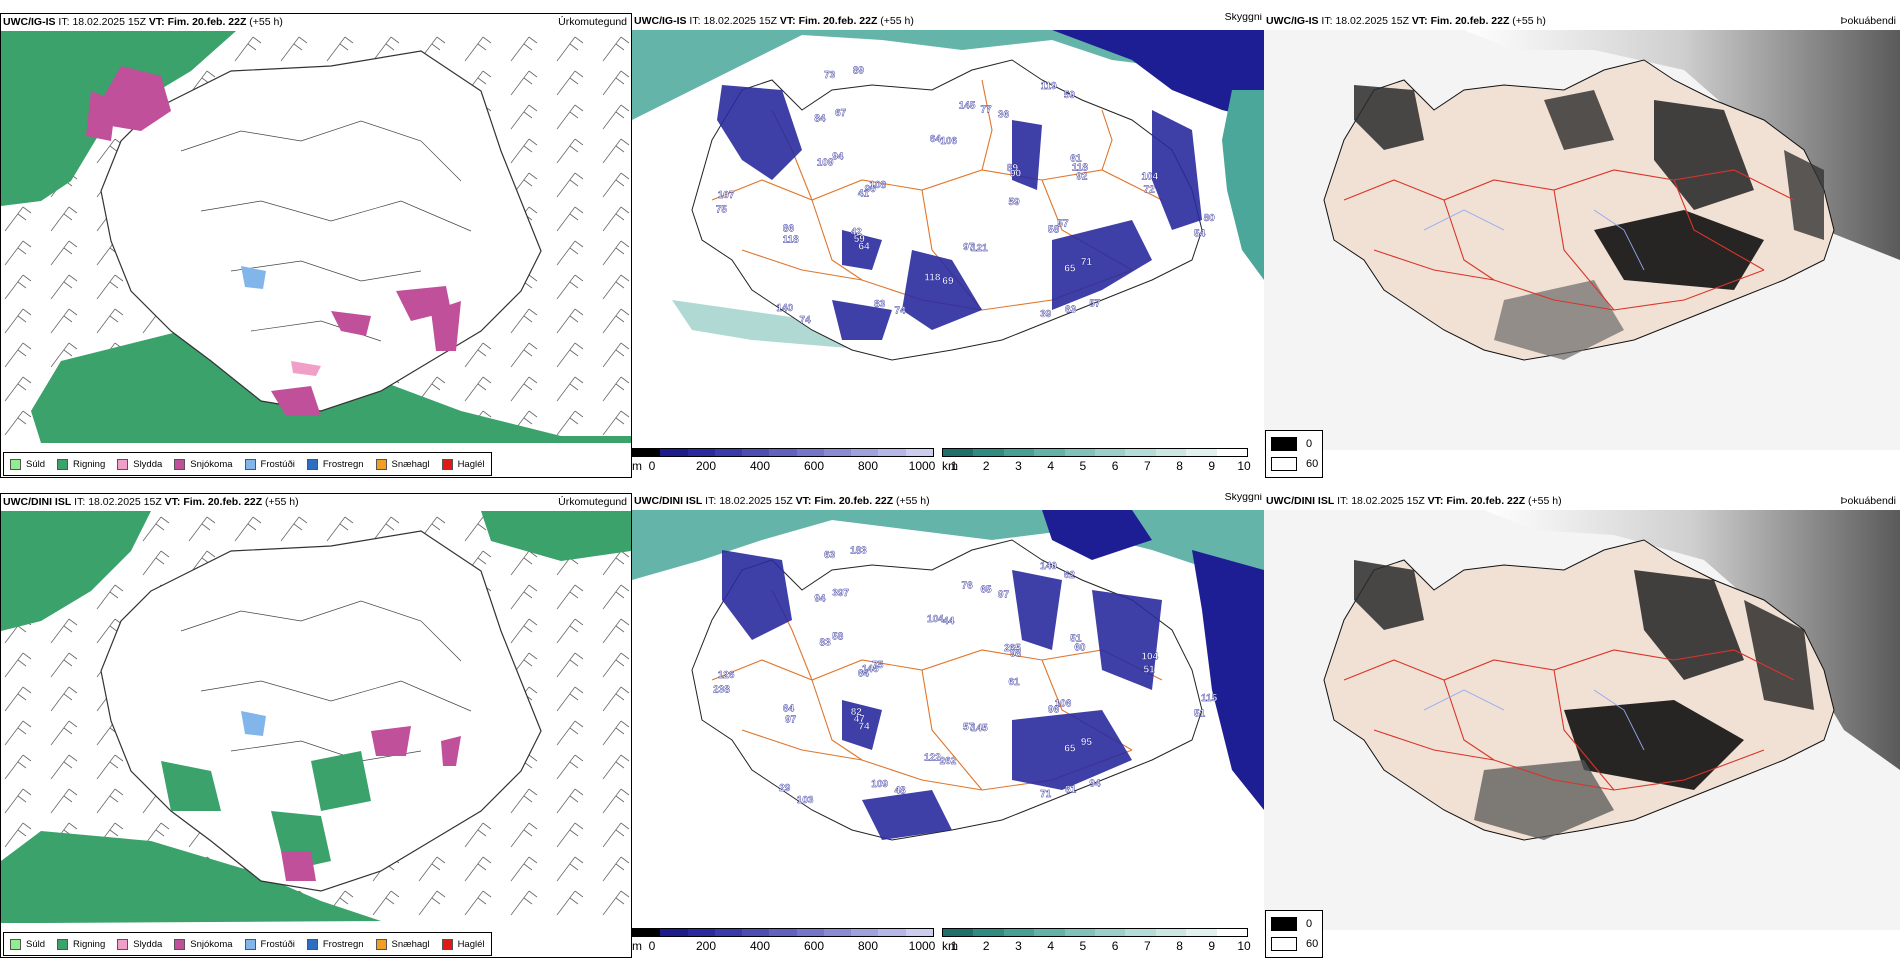 This screenshot has height=958, width=1900. Describe the element at coordinates (652, 466) in the screenshot. I see `height-tick-label: 0` at that location.